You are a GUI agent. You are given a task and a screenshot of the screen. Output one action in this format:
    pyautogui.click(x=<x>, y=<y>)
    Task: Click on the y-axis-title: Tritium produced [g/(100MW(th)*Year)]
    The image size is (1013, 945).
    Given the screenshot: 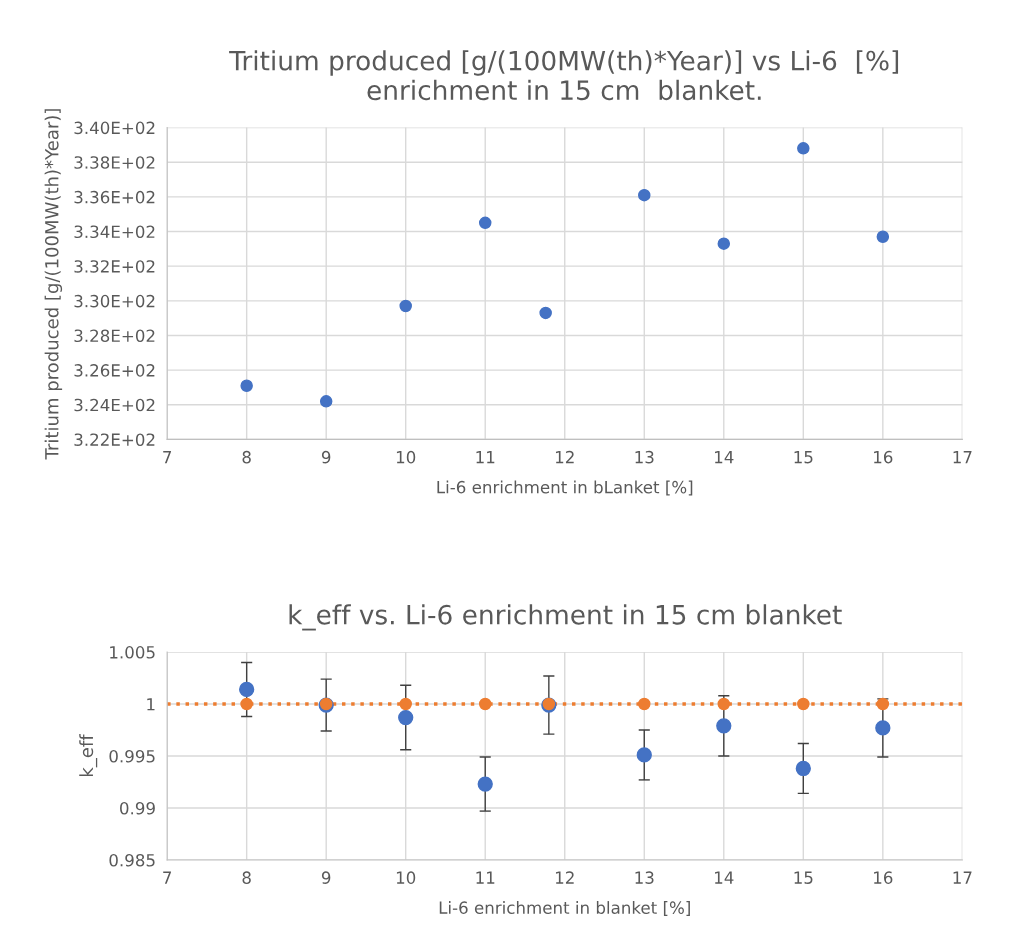 What is the action you would take?
    pyautogui.click(x=53, y=284)
    